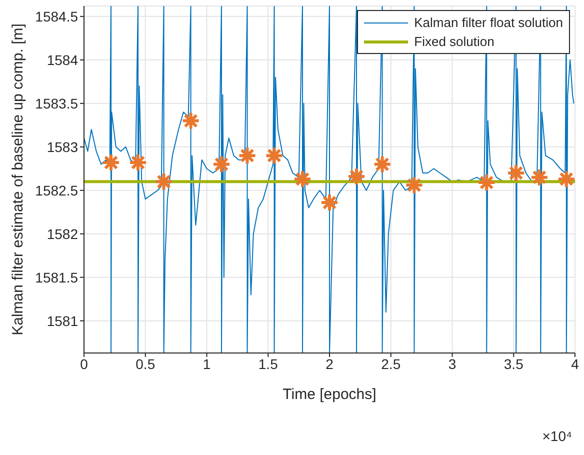 The height and width of the screenshot is (455, 584). What do you see at coordinates (56, 190) in the screenshot?
I see `y-tick-label: 1582.5` at bounding box center [56, 190].